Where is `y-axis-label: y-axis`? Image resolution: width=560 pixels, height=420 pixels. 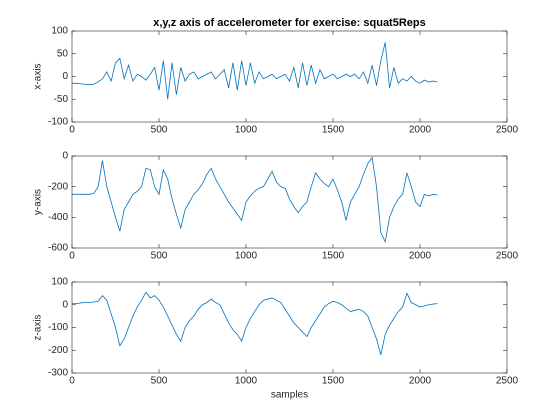 y-axis-label: y-axis is located at coordinates (38, 202).